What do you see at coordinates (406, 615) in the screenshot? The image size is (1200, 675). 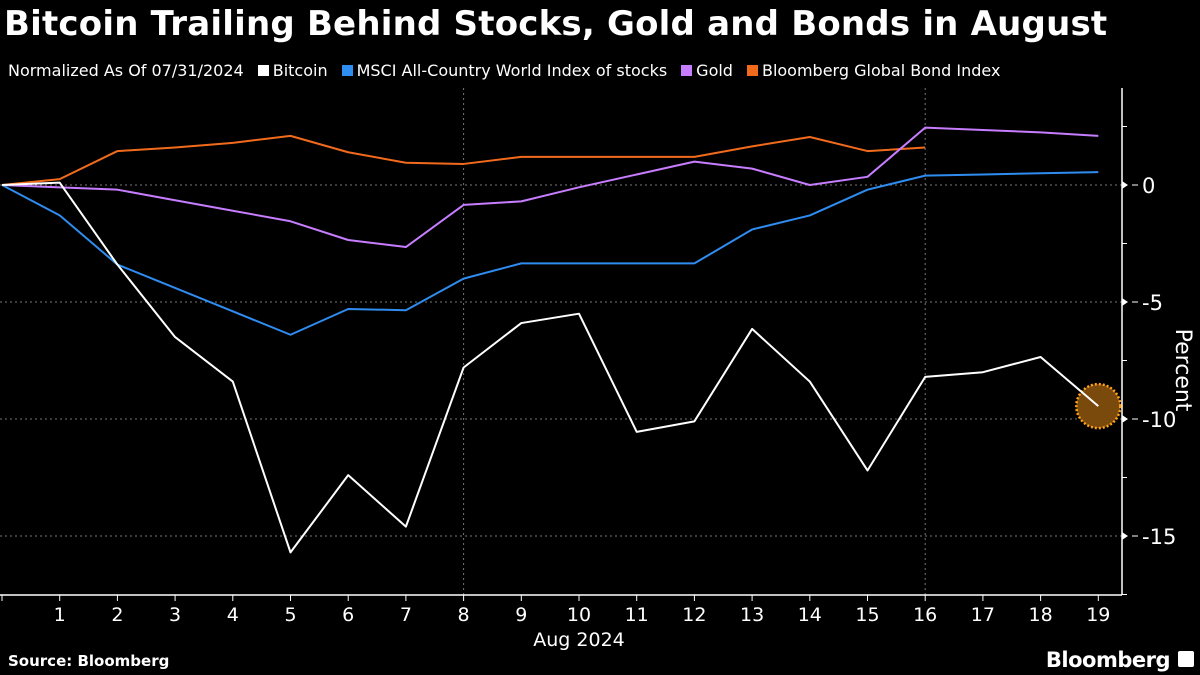 I see `x-tick-label: 7` at bounding box center [406, 615].